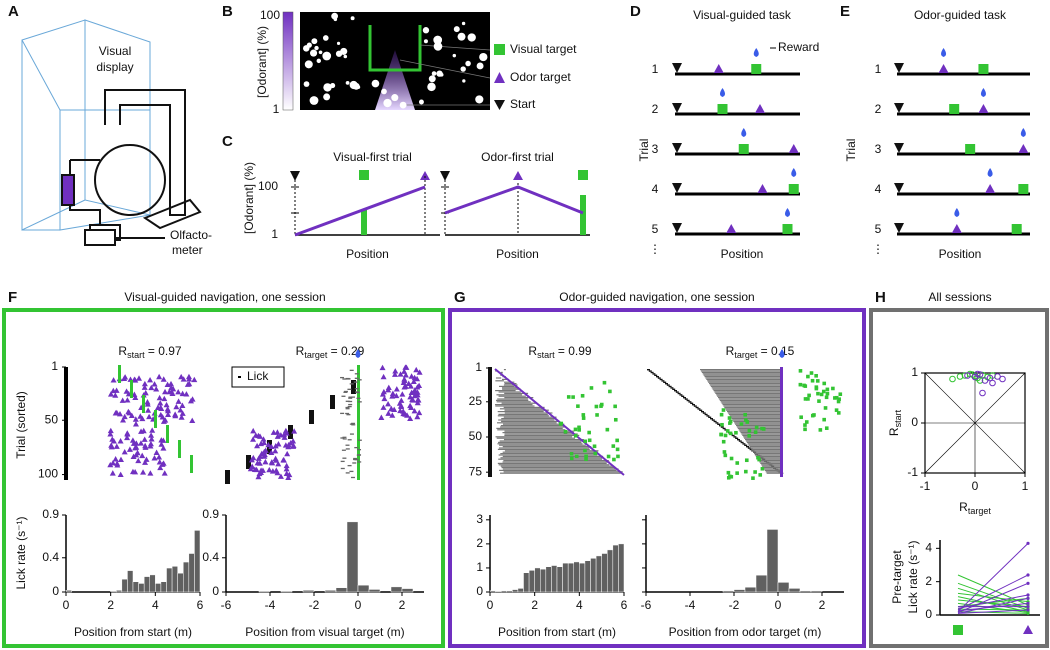 This screenshot has height=650, width=1050. I want to click on y-tick-label: 2, so click(928, 581).